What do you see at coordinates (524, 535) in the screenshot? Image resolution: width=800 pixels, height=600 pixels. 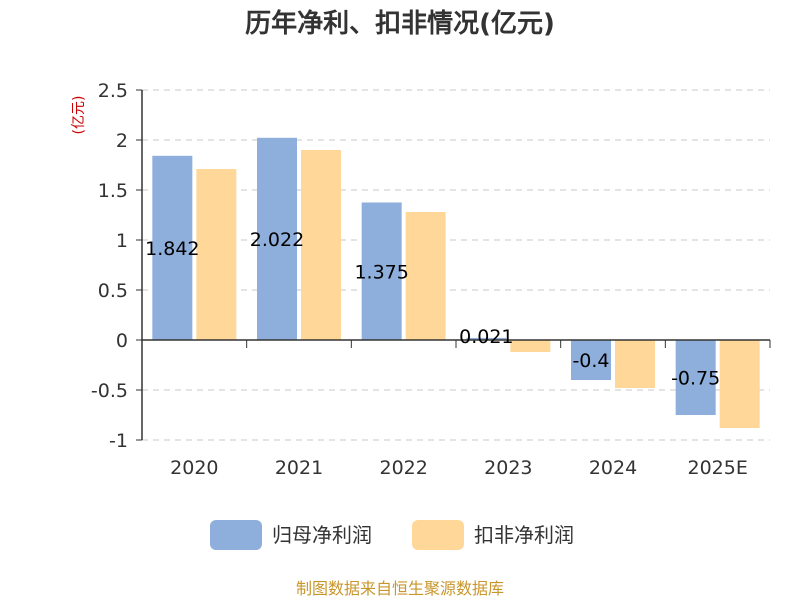 I see `legend-label: 扣非净利润` at bounding box center [524, 535].